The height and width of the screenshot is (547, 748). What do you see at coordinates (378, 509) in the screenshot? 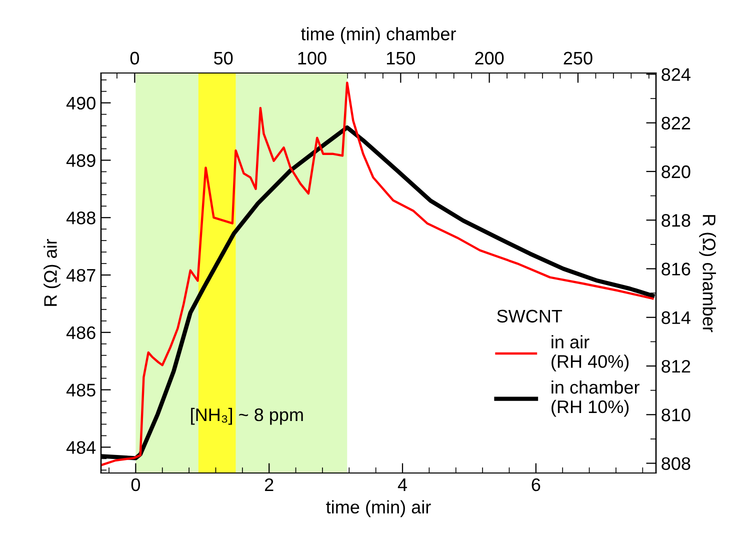
I see `x-axis-title: time (min) air` at bounding box center [378, 509].